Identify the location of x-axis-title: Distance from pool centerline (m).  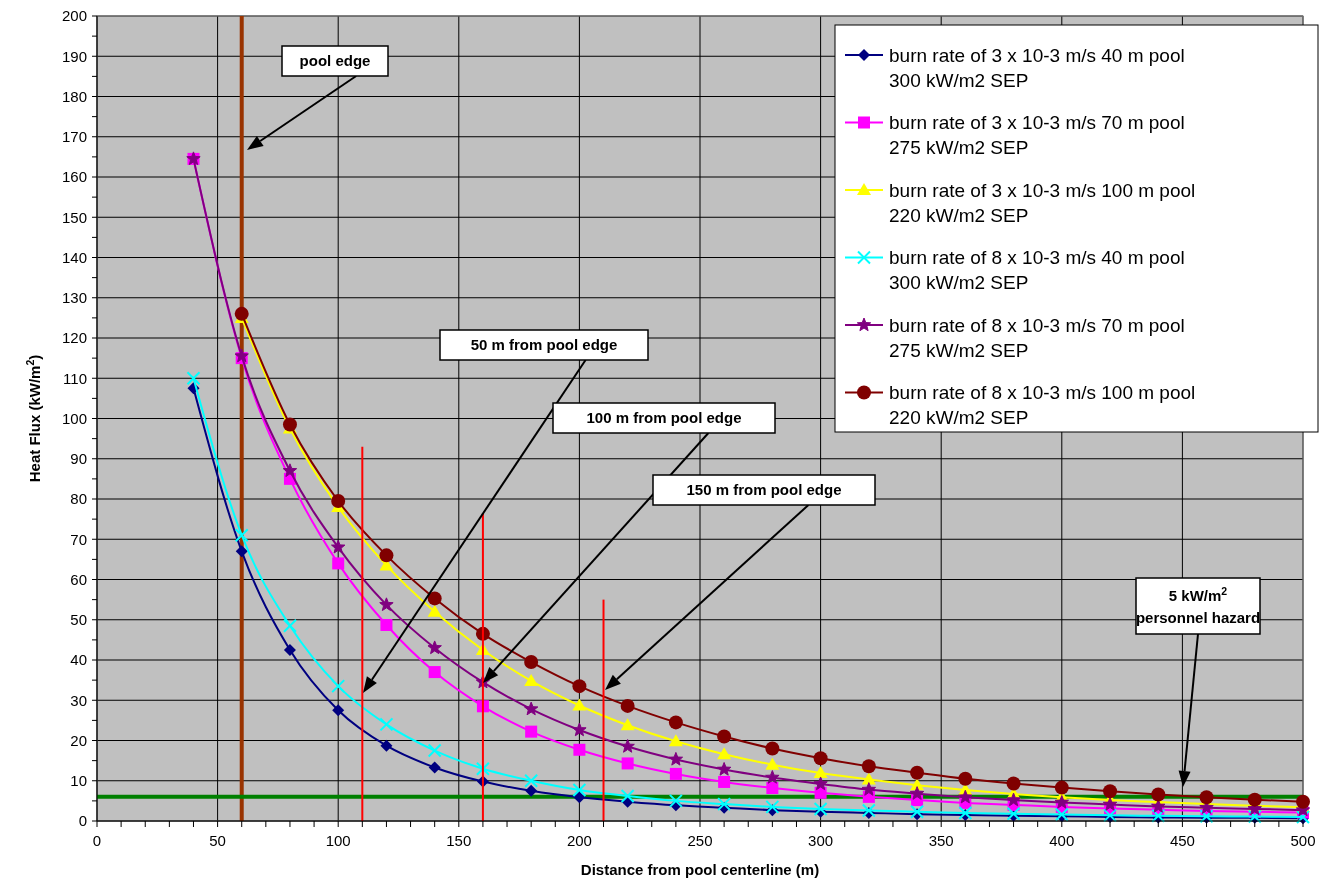
(700, 869).